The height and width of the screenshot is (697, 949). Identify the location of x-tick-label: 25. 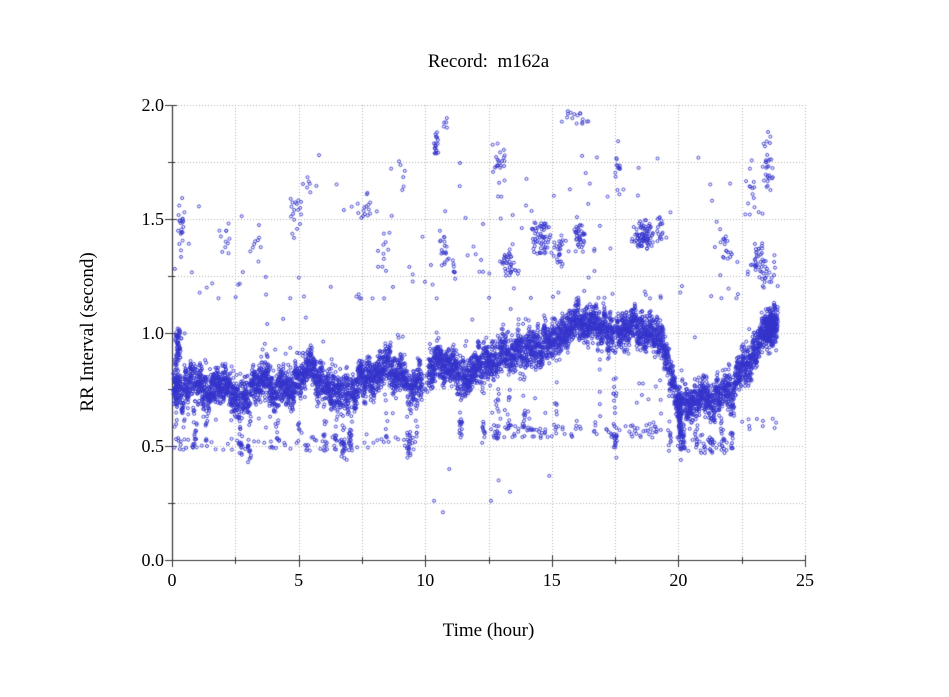
(805, 580).